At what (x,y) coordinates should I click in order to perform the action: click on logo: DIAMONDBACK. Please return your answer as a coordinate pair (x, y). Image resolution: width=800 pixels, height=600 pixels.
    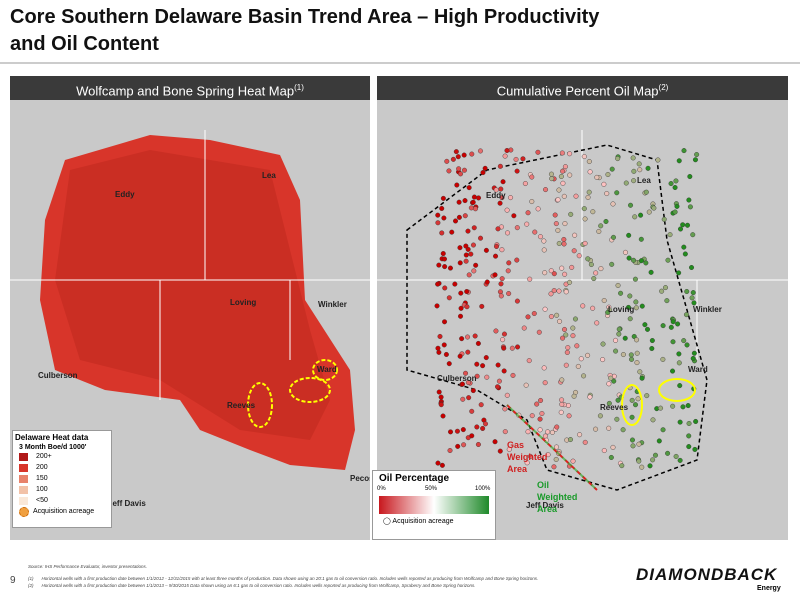
    Looking at the image, I should click on (707, 574).